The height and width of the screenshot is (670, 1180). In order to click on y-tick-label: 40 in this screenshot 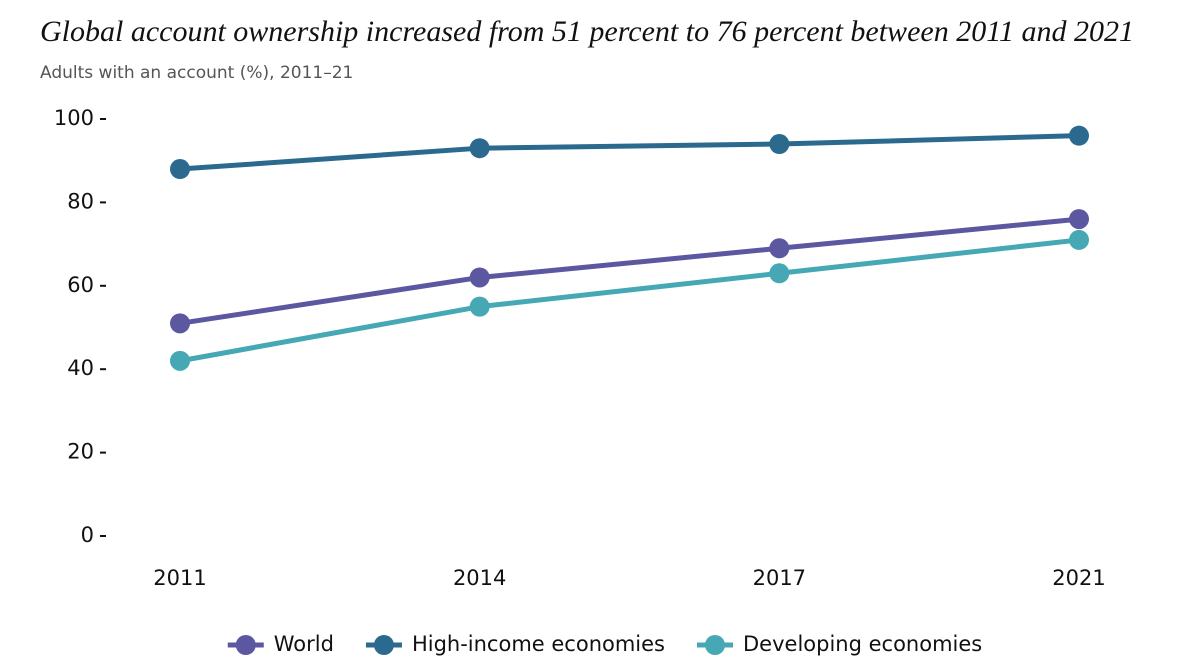, I will do `click(80, 368)`.